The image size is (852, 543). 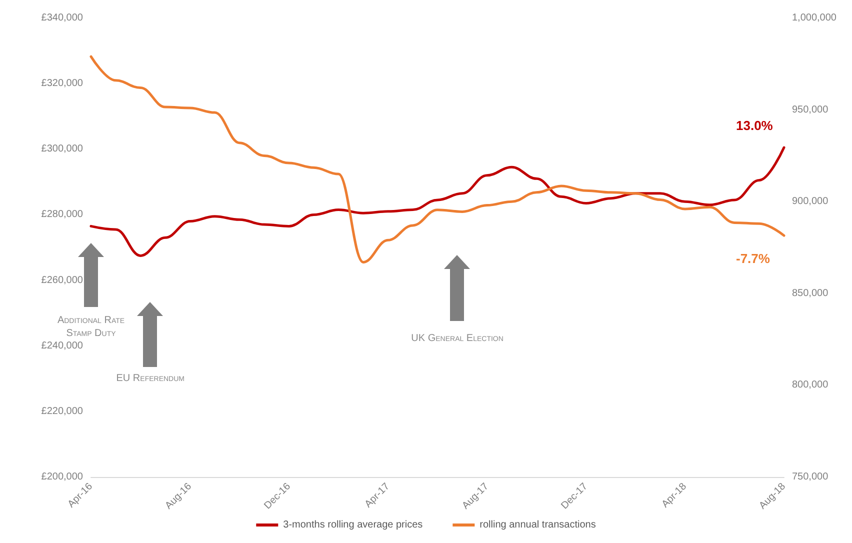 What do you see at coordinates (62, 84) in the screenshot?
I see `y-tick-label: £320,000` at bounding box center [62, 84].